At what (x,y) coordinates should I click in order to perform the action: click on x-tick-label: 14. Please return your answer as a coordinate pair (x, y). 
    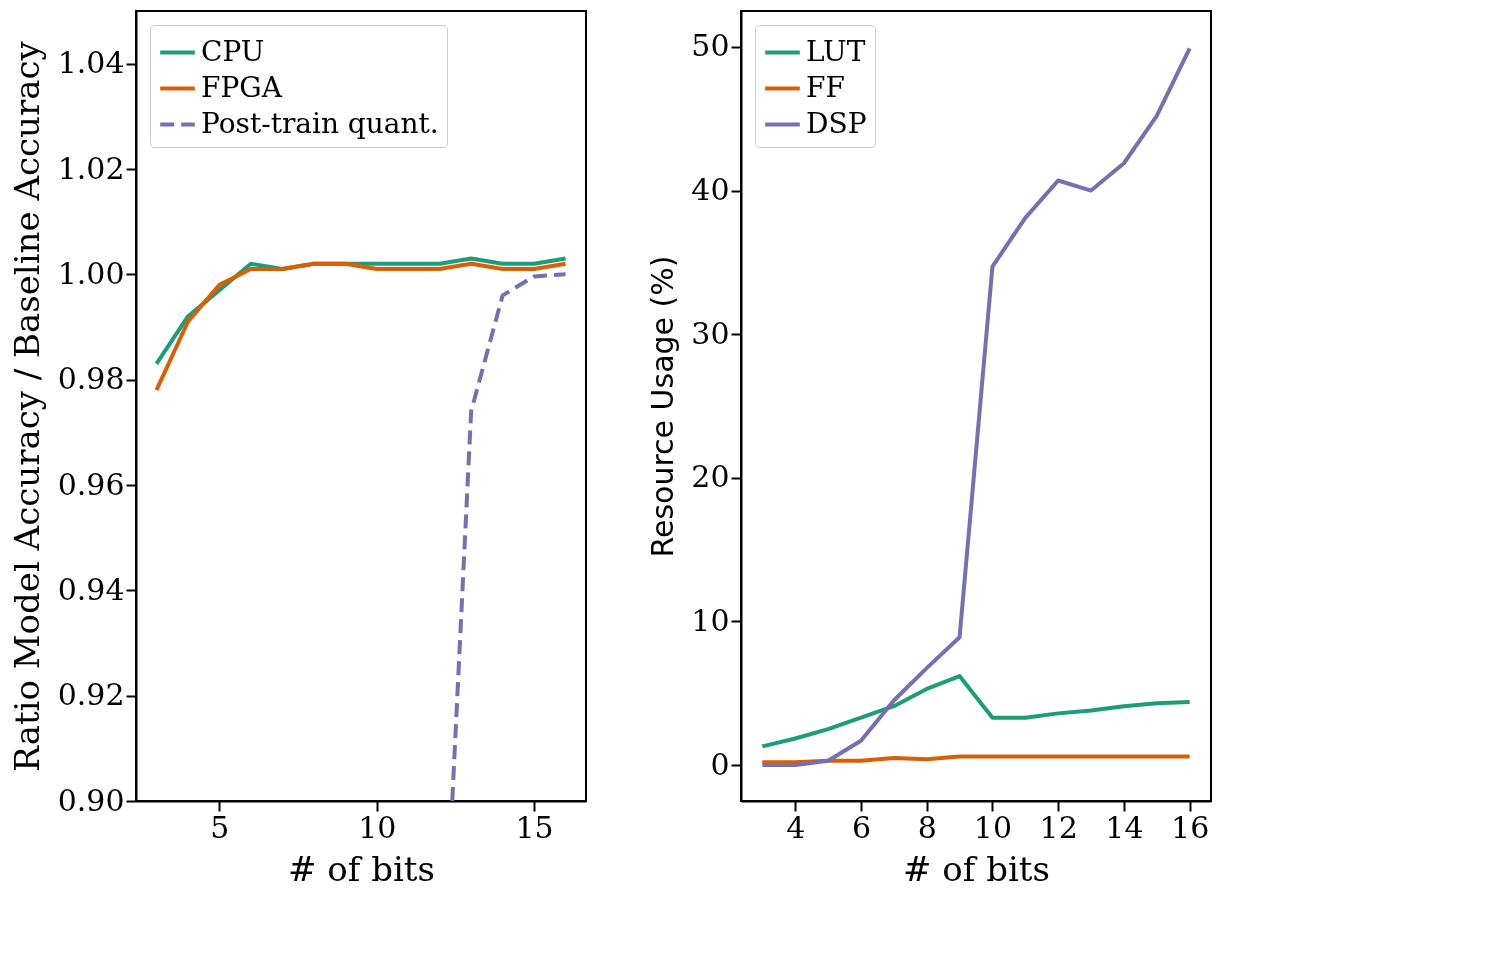
    Looking at the image, I should click on (1124, 827).